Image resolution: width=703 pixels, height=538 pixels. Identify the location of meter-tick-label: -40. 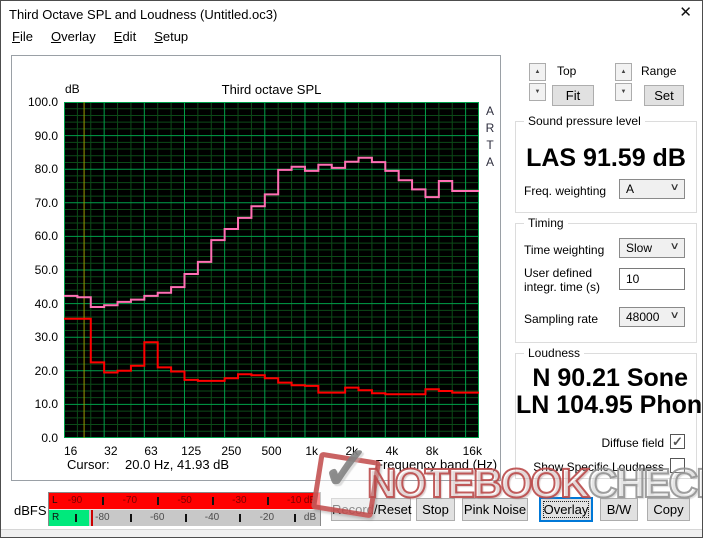
(212, 517).